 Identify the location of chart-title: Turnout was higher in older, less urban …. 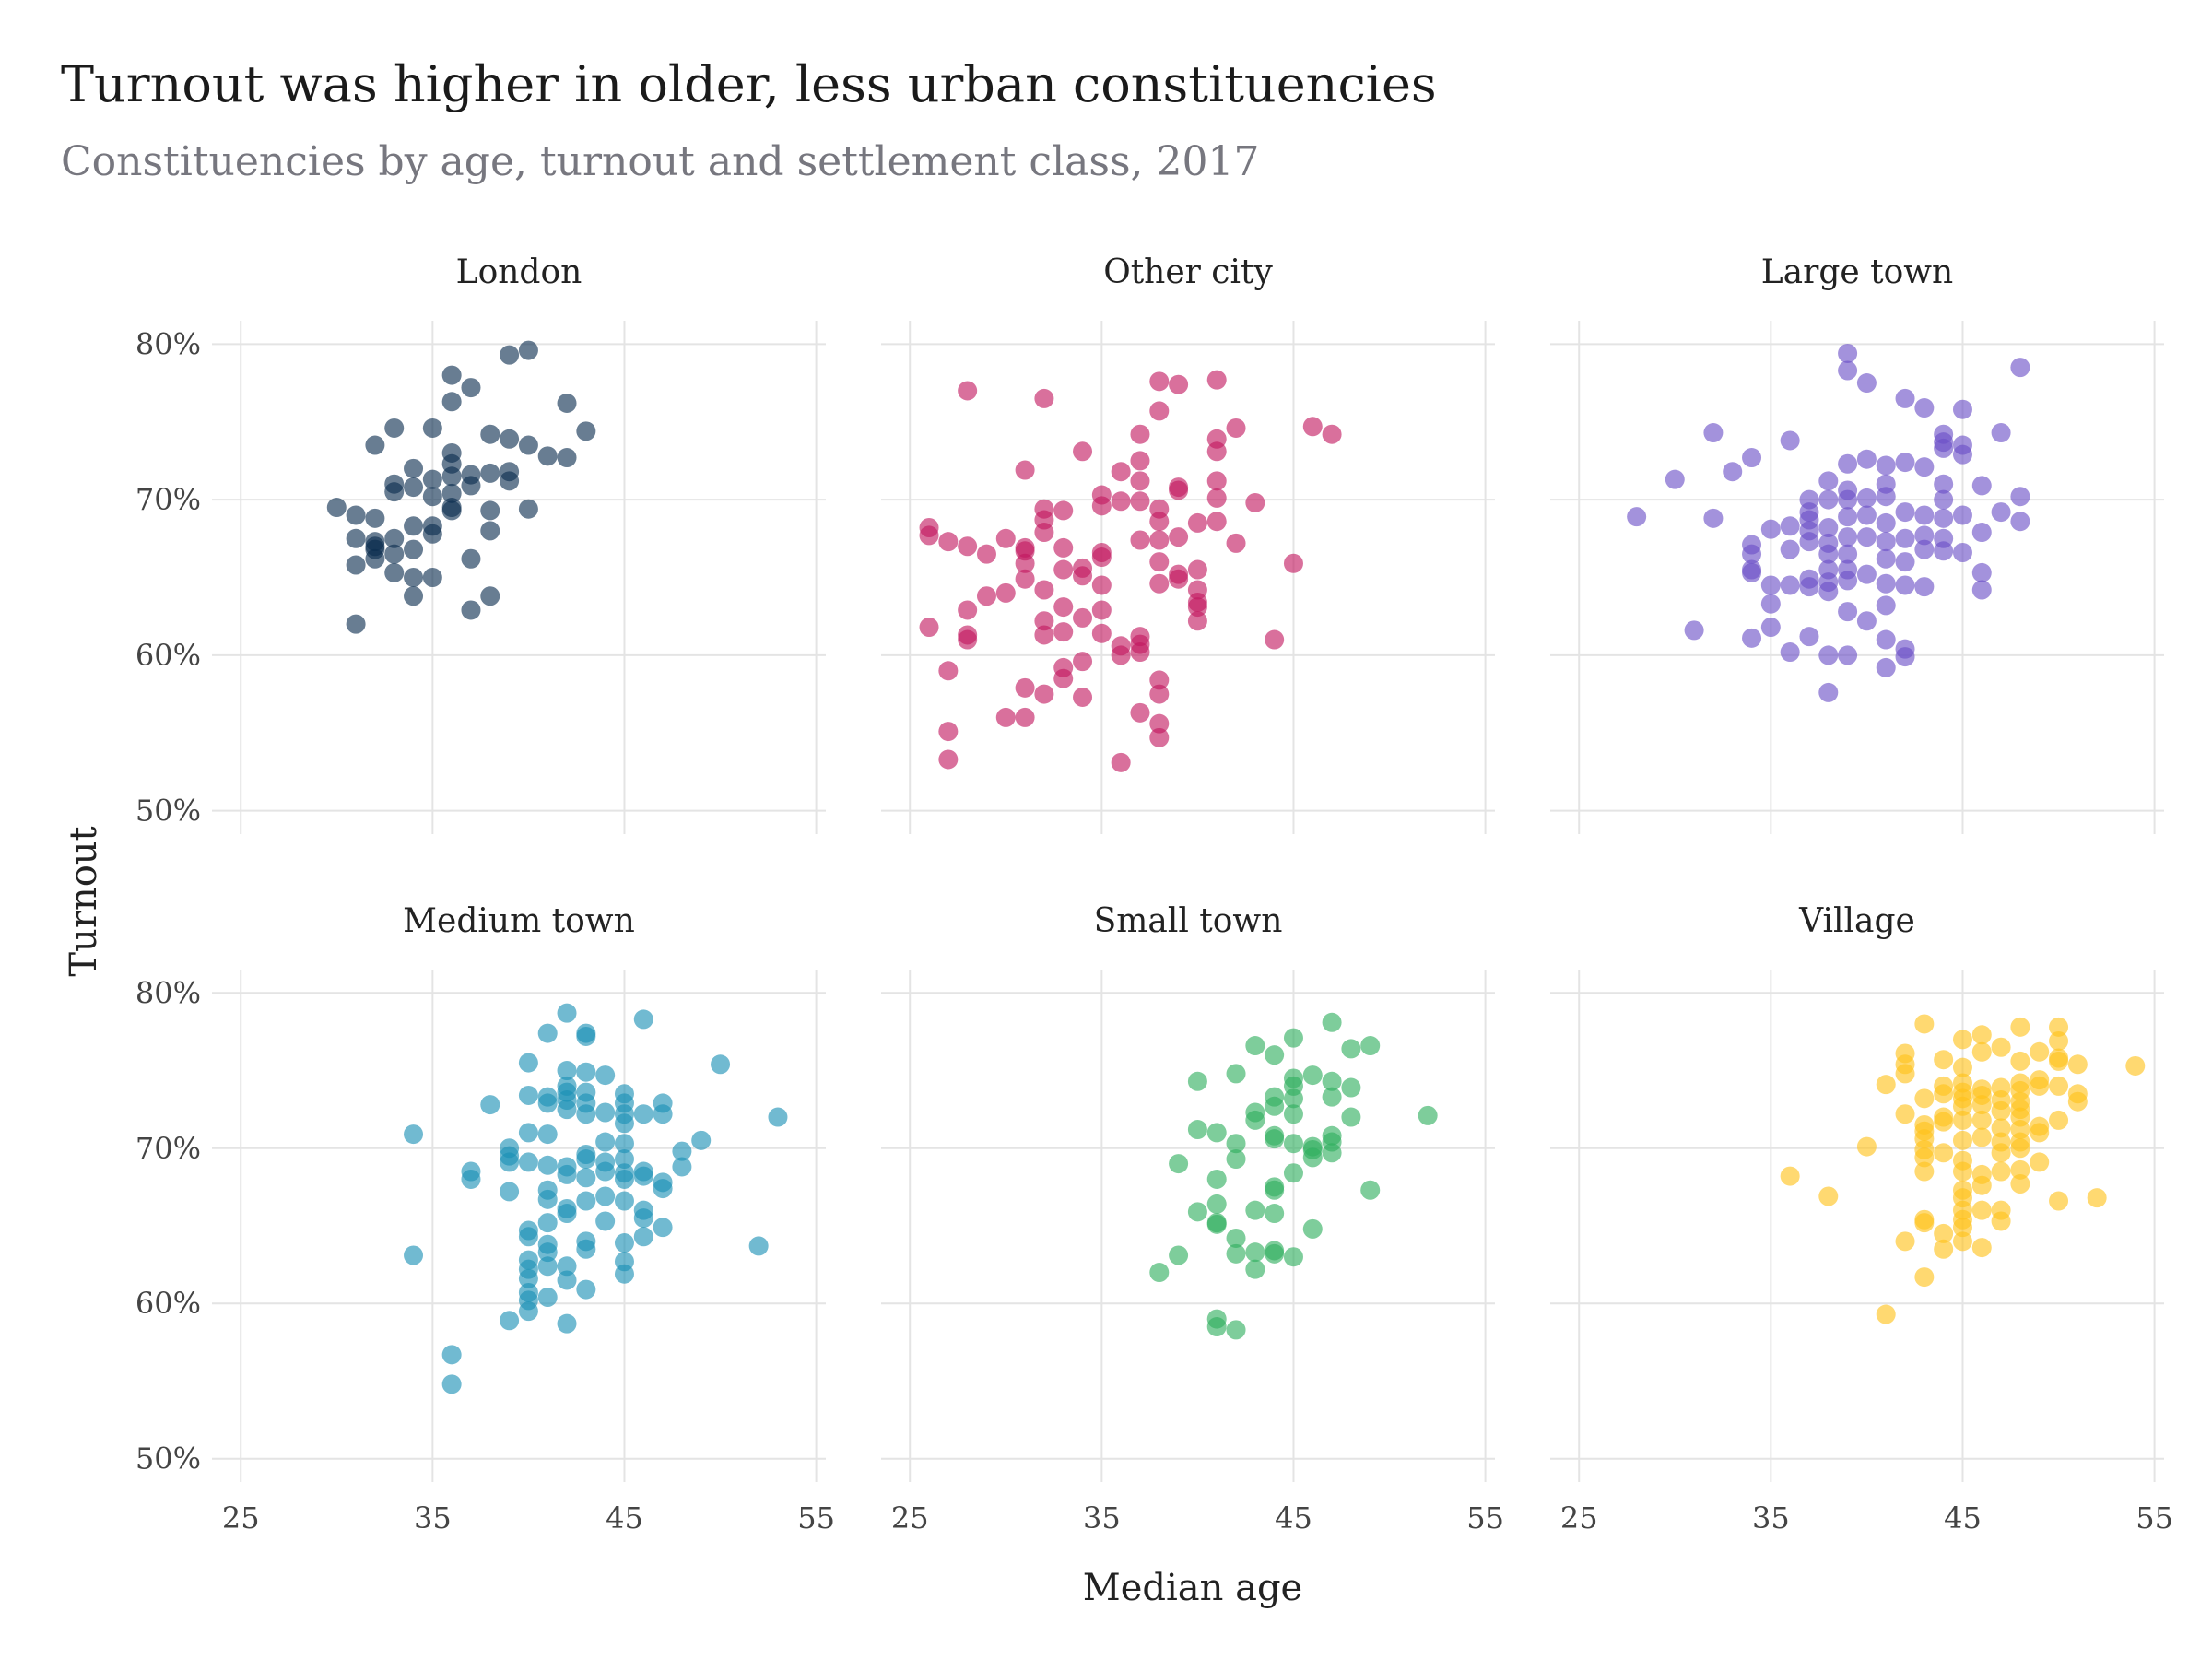
(749, 84).